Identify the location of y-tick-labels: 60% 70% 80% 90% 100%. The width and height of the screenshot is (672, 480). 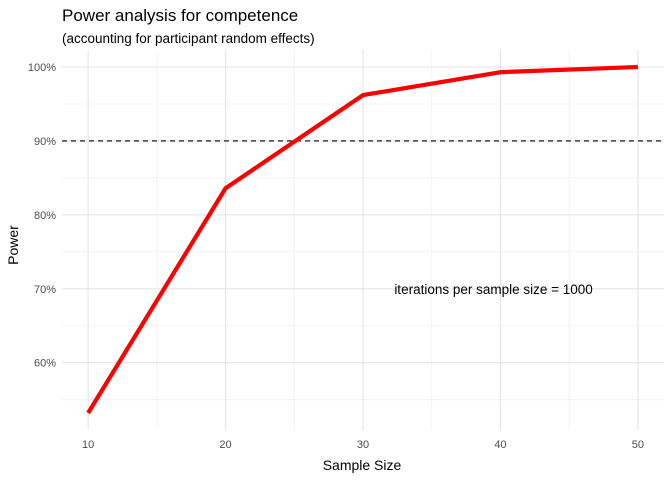
(42, 216).